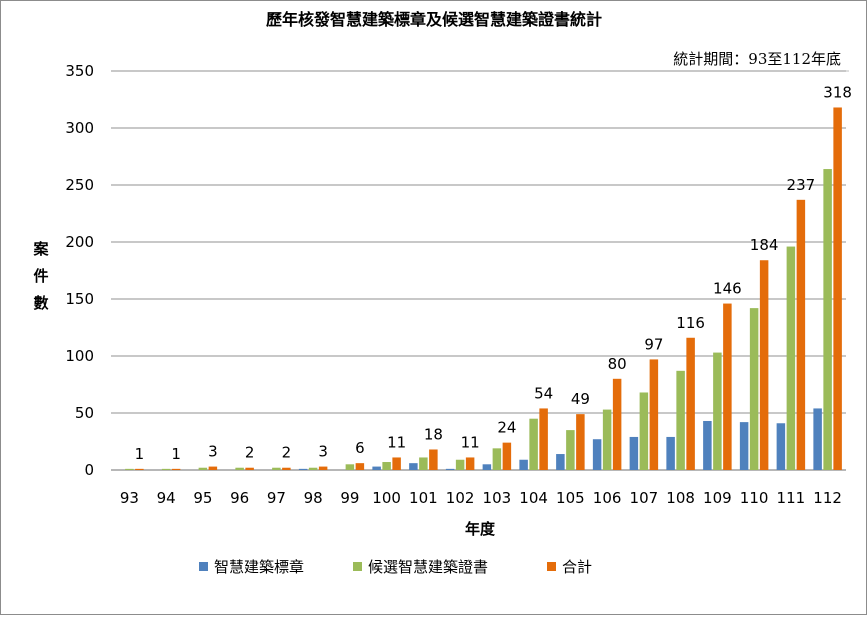 This screenshot has width=867, height=619. What do you see at coordinates (460, 498) in the screenshot?
I see `x-tick-label: 102` at bounding box center [460, 498].